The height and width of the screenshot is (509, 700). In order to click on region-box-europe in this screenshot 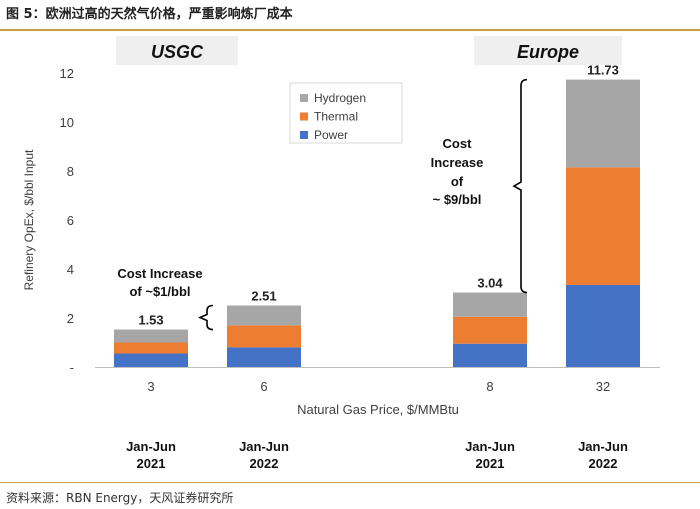, I will do `click(548, 50)`.